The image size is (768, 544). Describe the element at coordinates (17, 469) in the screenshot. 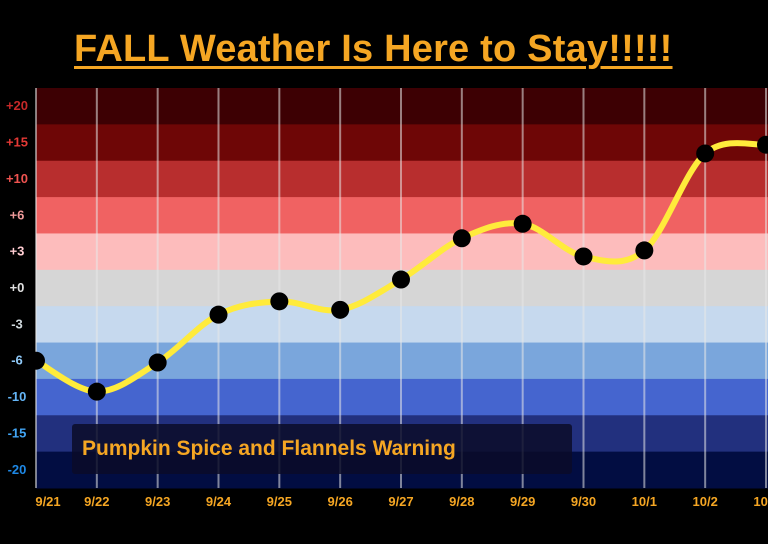

I see `y-tick-label: -20` at that location.